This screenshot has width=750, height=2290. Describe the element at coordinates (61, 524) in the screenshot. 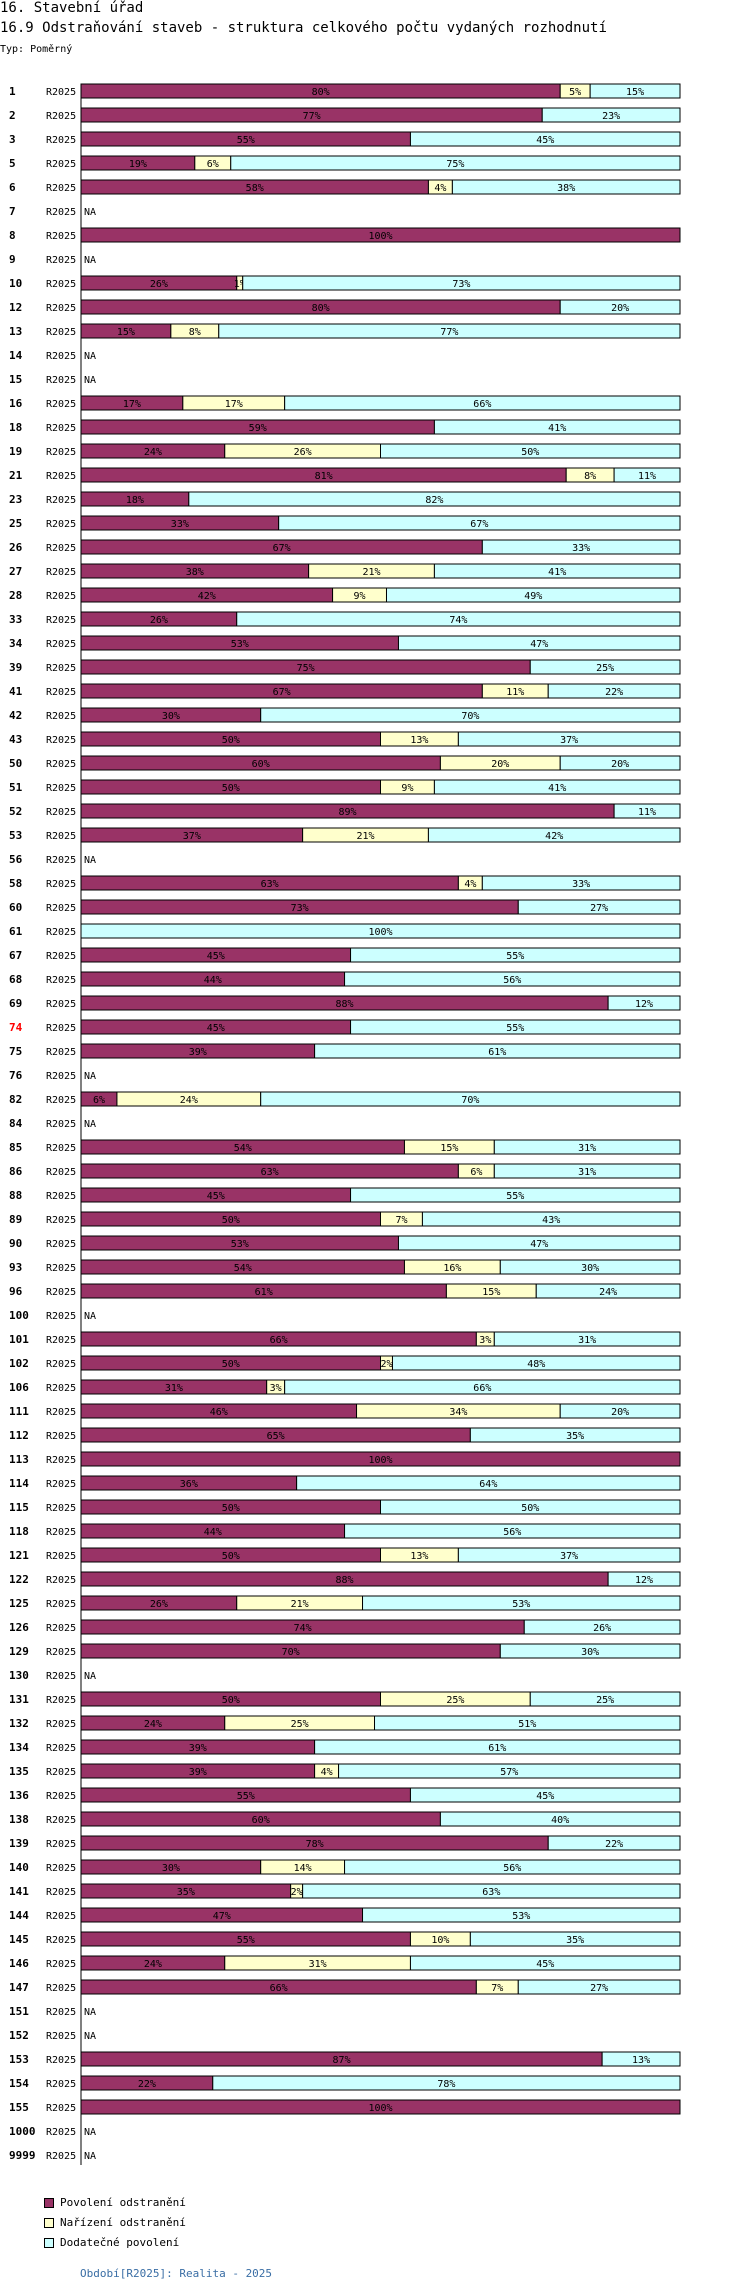

I see `period-label-25: R2025` at that location.